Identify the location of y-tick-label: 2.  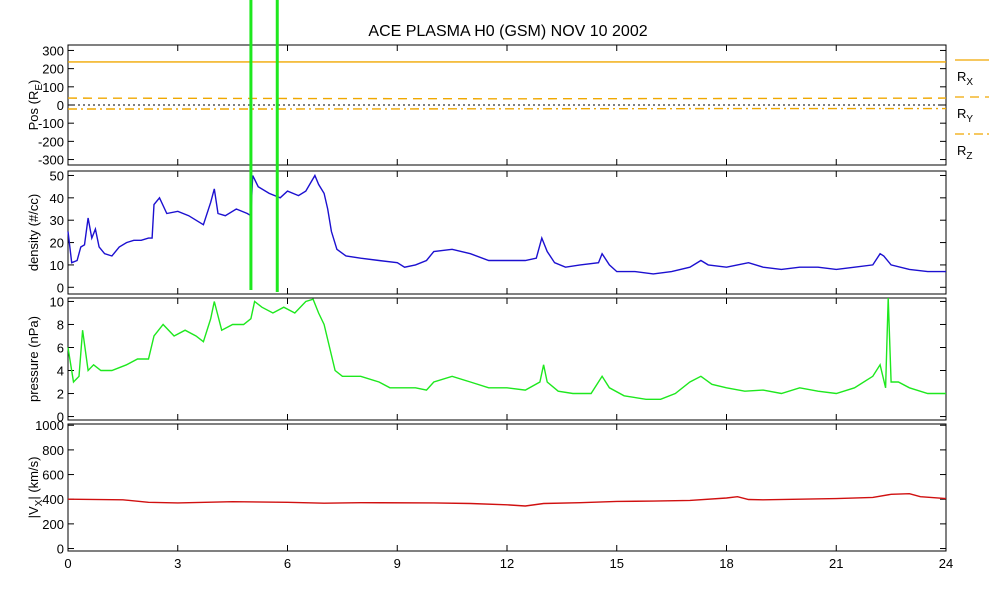
(60, 394).